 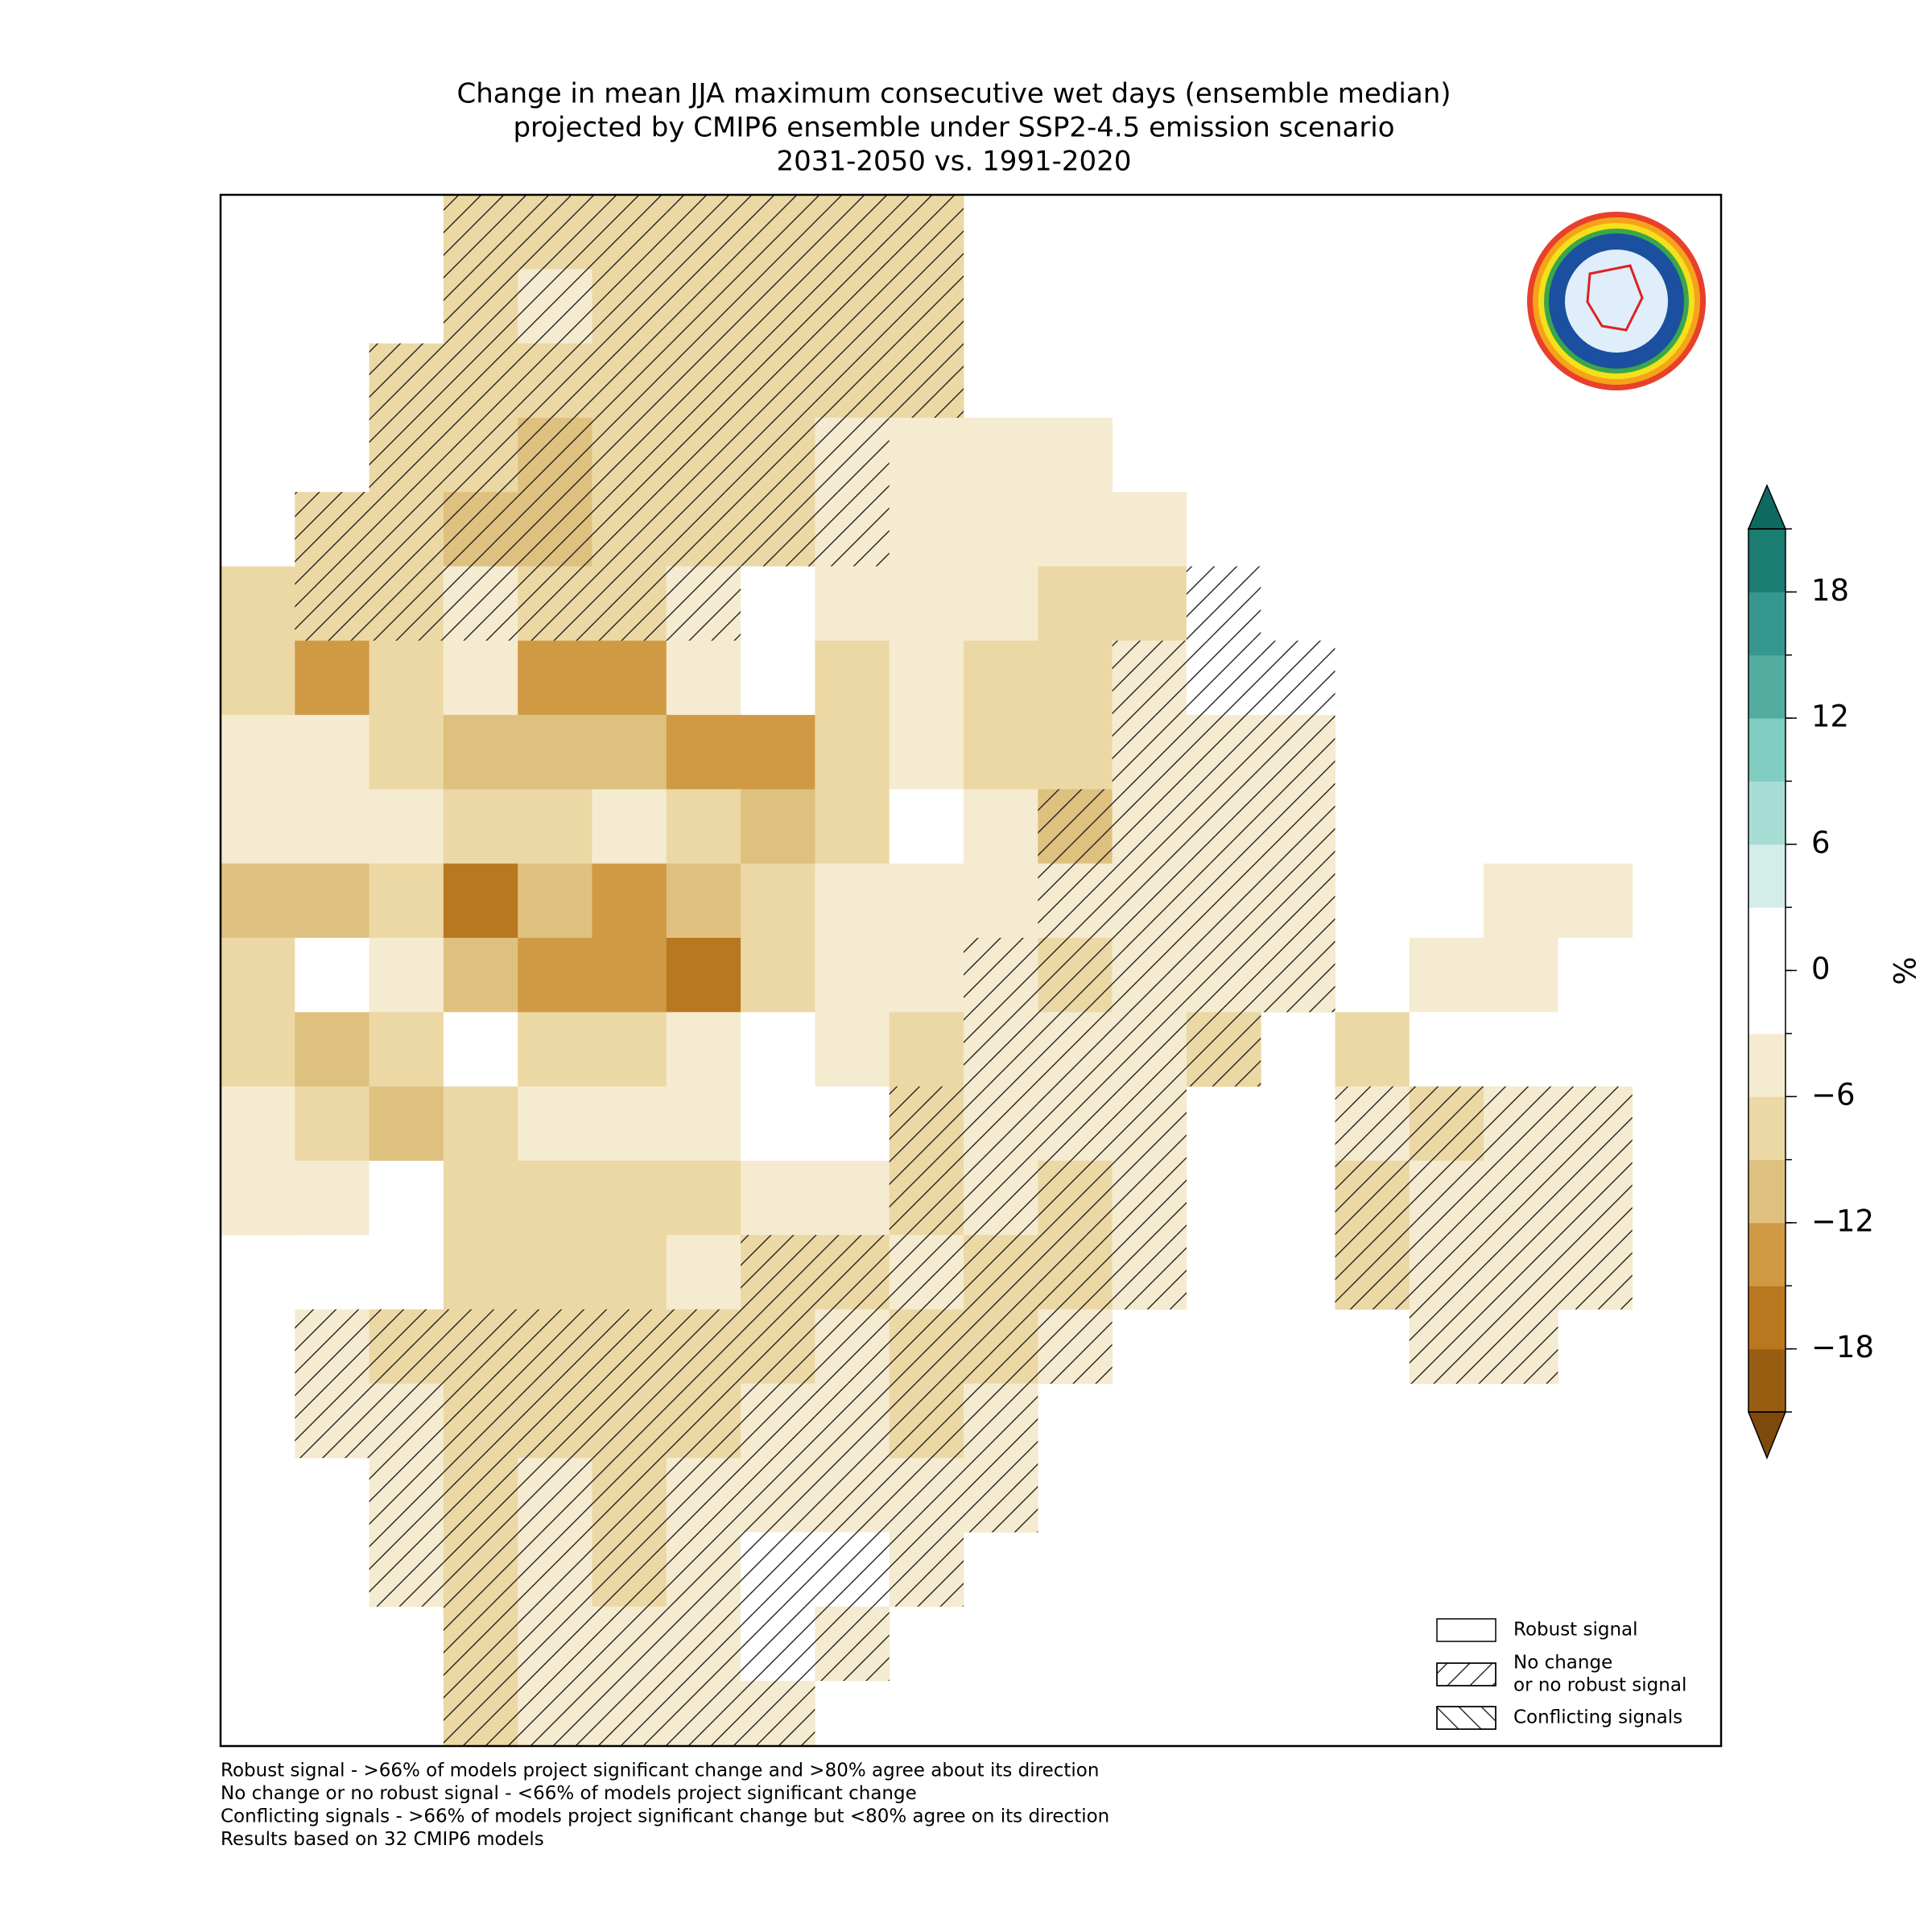 I want to click on legend-label: Robust signal, so click(x=1575, y=1630).